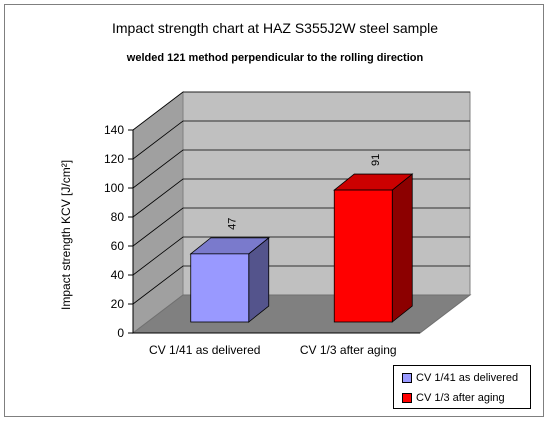 The height and width of the screenshot is (423, 550). Describe the element at coordinates (118, 217) in the screenshot. I see `y-tick-label: 80` at that location.